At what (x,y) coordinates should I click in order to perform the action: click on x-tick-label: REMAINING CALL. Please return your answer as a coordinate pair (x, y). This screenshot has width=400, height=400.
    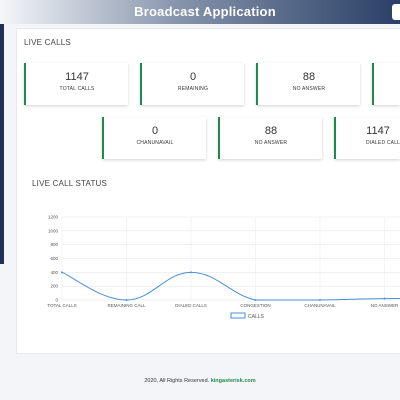
    Looking at the image, I should click on (126, 305).